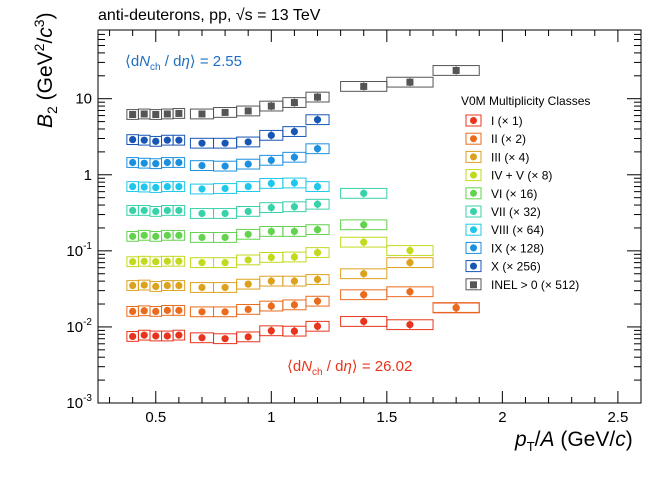 The width and height of the screenshot is (664, 479). What do you see at coordinates (79, 402) in the screenshot?
I see `y-tick-label: 10-3` at bounding box center [79, 402].